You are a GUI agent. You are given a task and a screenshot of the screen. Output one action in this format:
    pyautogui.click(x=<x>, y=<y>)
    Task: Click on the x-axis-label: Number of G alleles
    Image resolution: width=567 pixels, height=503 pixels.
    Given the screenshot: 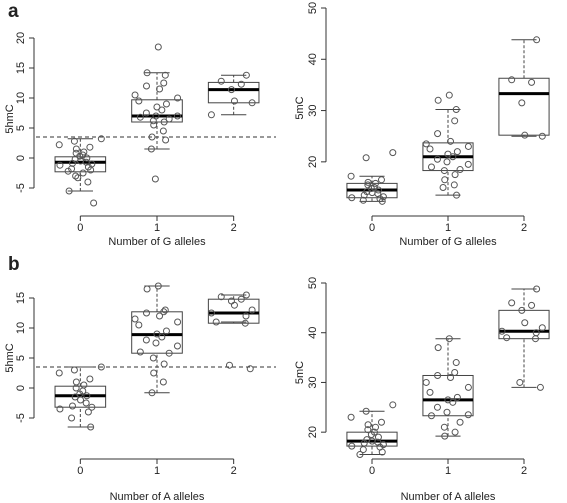 What is the action you would take?
    pyautogui.click(x=157, y=242)
    